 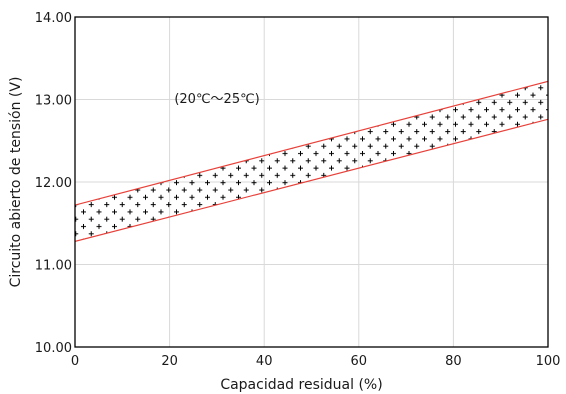 I want to click on x-tick-label: 40, so click(x=264, y=361).